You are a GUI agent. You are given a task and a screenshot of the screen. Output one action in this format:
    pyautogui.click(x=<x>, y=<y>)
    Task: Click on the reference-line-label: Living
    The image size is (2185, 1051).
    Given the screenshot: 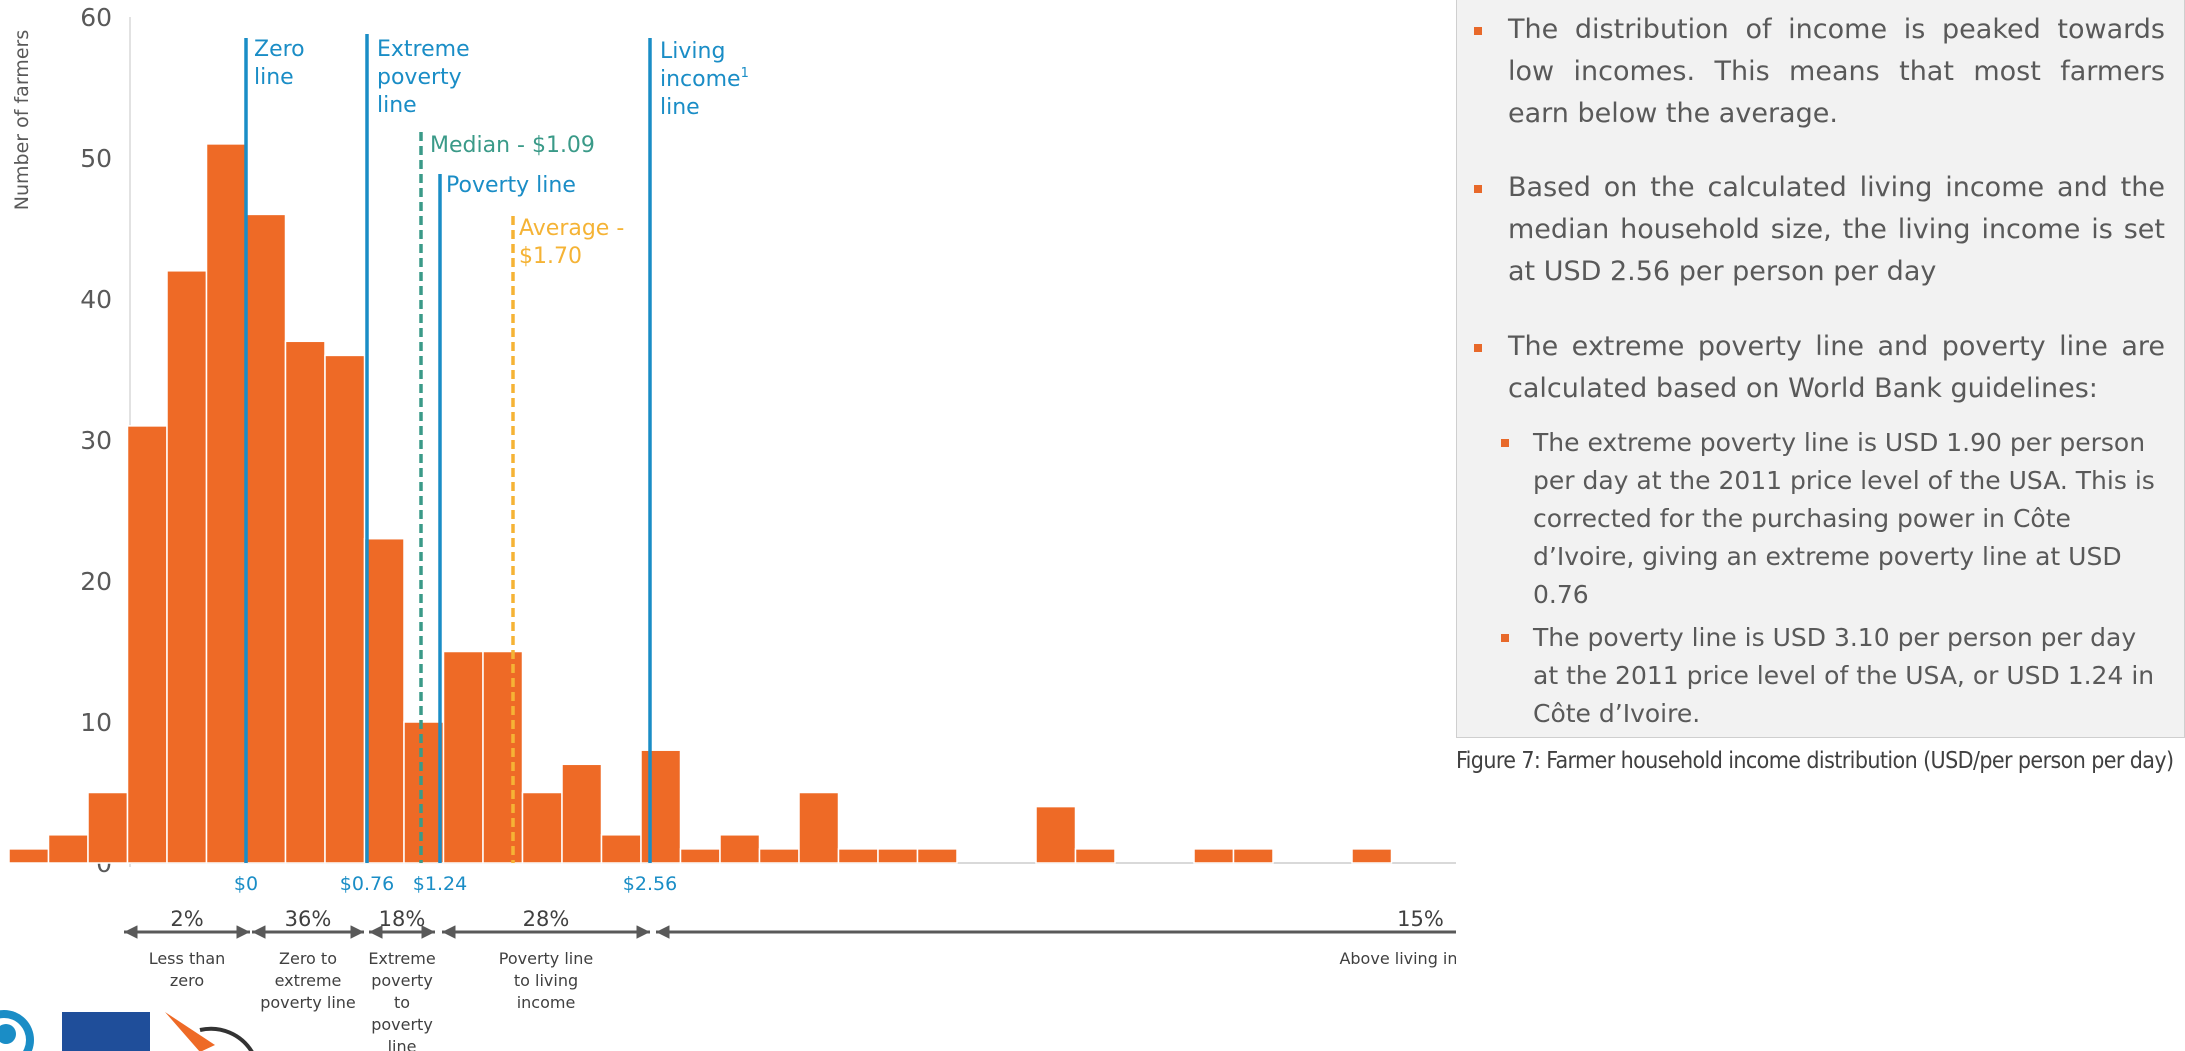 What is the action you would take?
    pyautogui.click(x=692, y=51)
    